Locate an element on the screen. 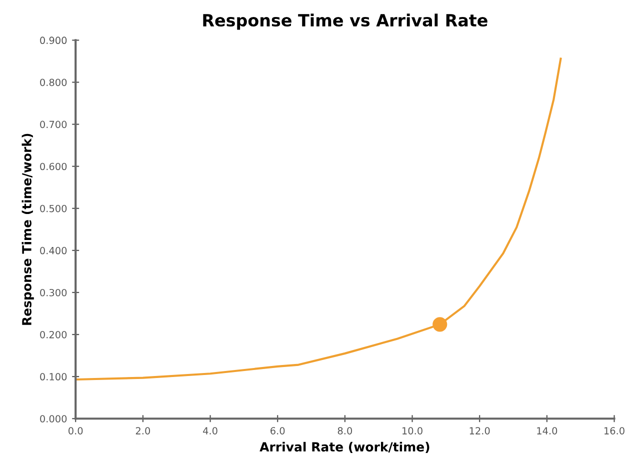 This screenshot has height=473, width=630. y-tick-label: 0.800 is located at coordinates (53, 82).